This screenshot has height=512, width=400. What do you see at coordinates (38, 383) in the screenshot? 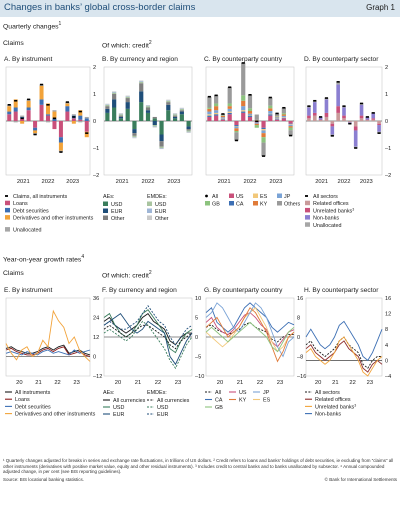
I see `panel-e-x-tick-label: 21` at bounding box center [38, 383].